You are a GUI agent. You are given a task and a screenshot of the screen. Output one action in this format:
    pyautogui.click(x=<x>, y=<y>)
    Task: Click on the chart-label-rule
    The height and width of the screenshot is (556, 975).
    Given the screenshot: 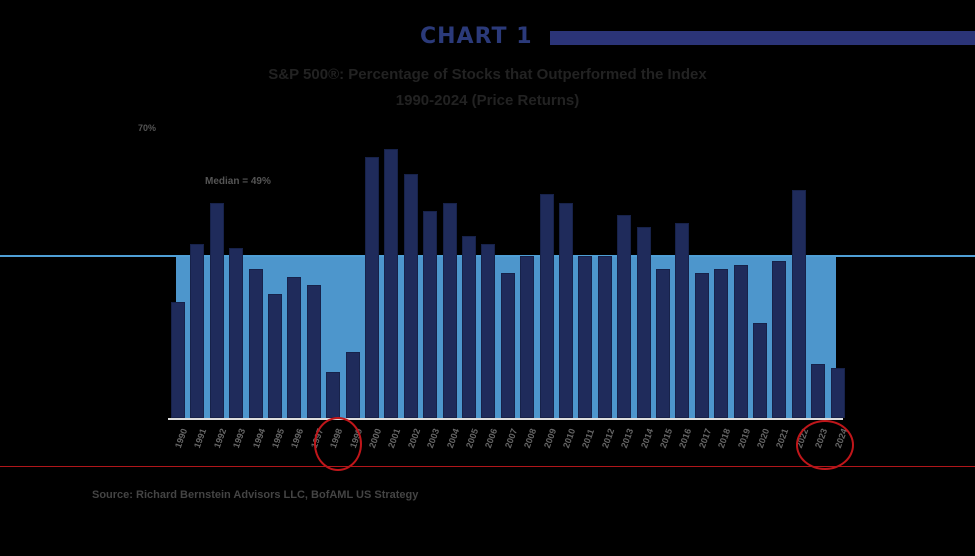 What is the action you would take?
    pyautogui.click(x=762, y=38)
    